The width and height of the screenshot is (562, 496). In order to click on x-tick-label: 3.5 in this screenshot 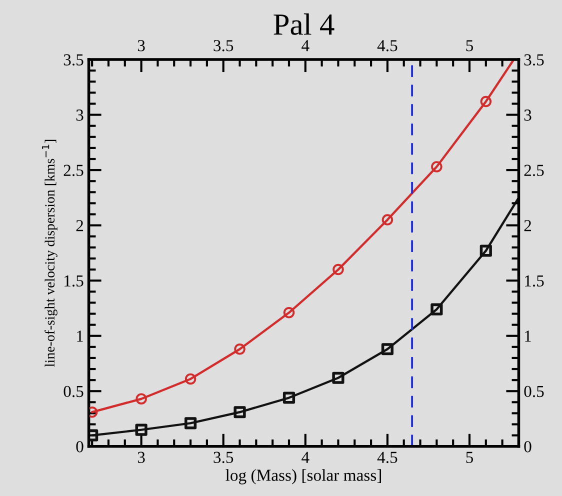, I will do `click(224, 458)`.